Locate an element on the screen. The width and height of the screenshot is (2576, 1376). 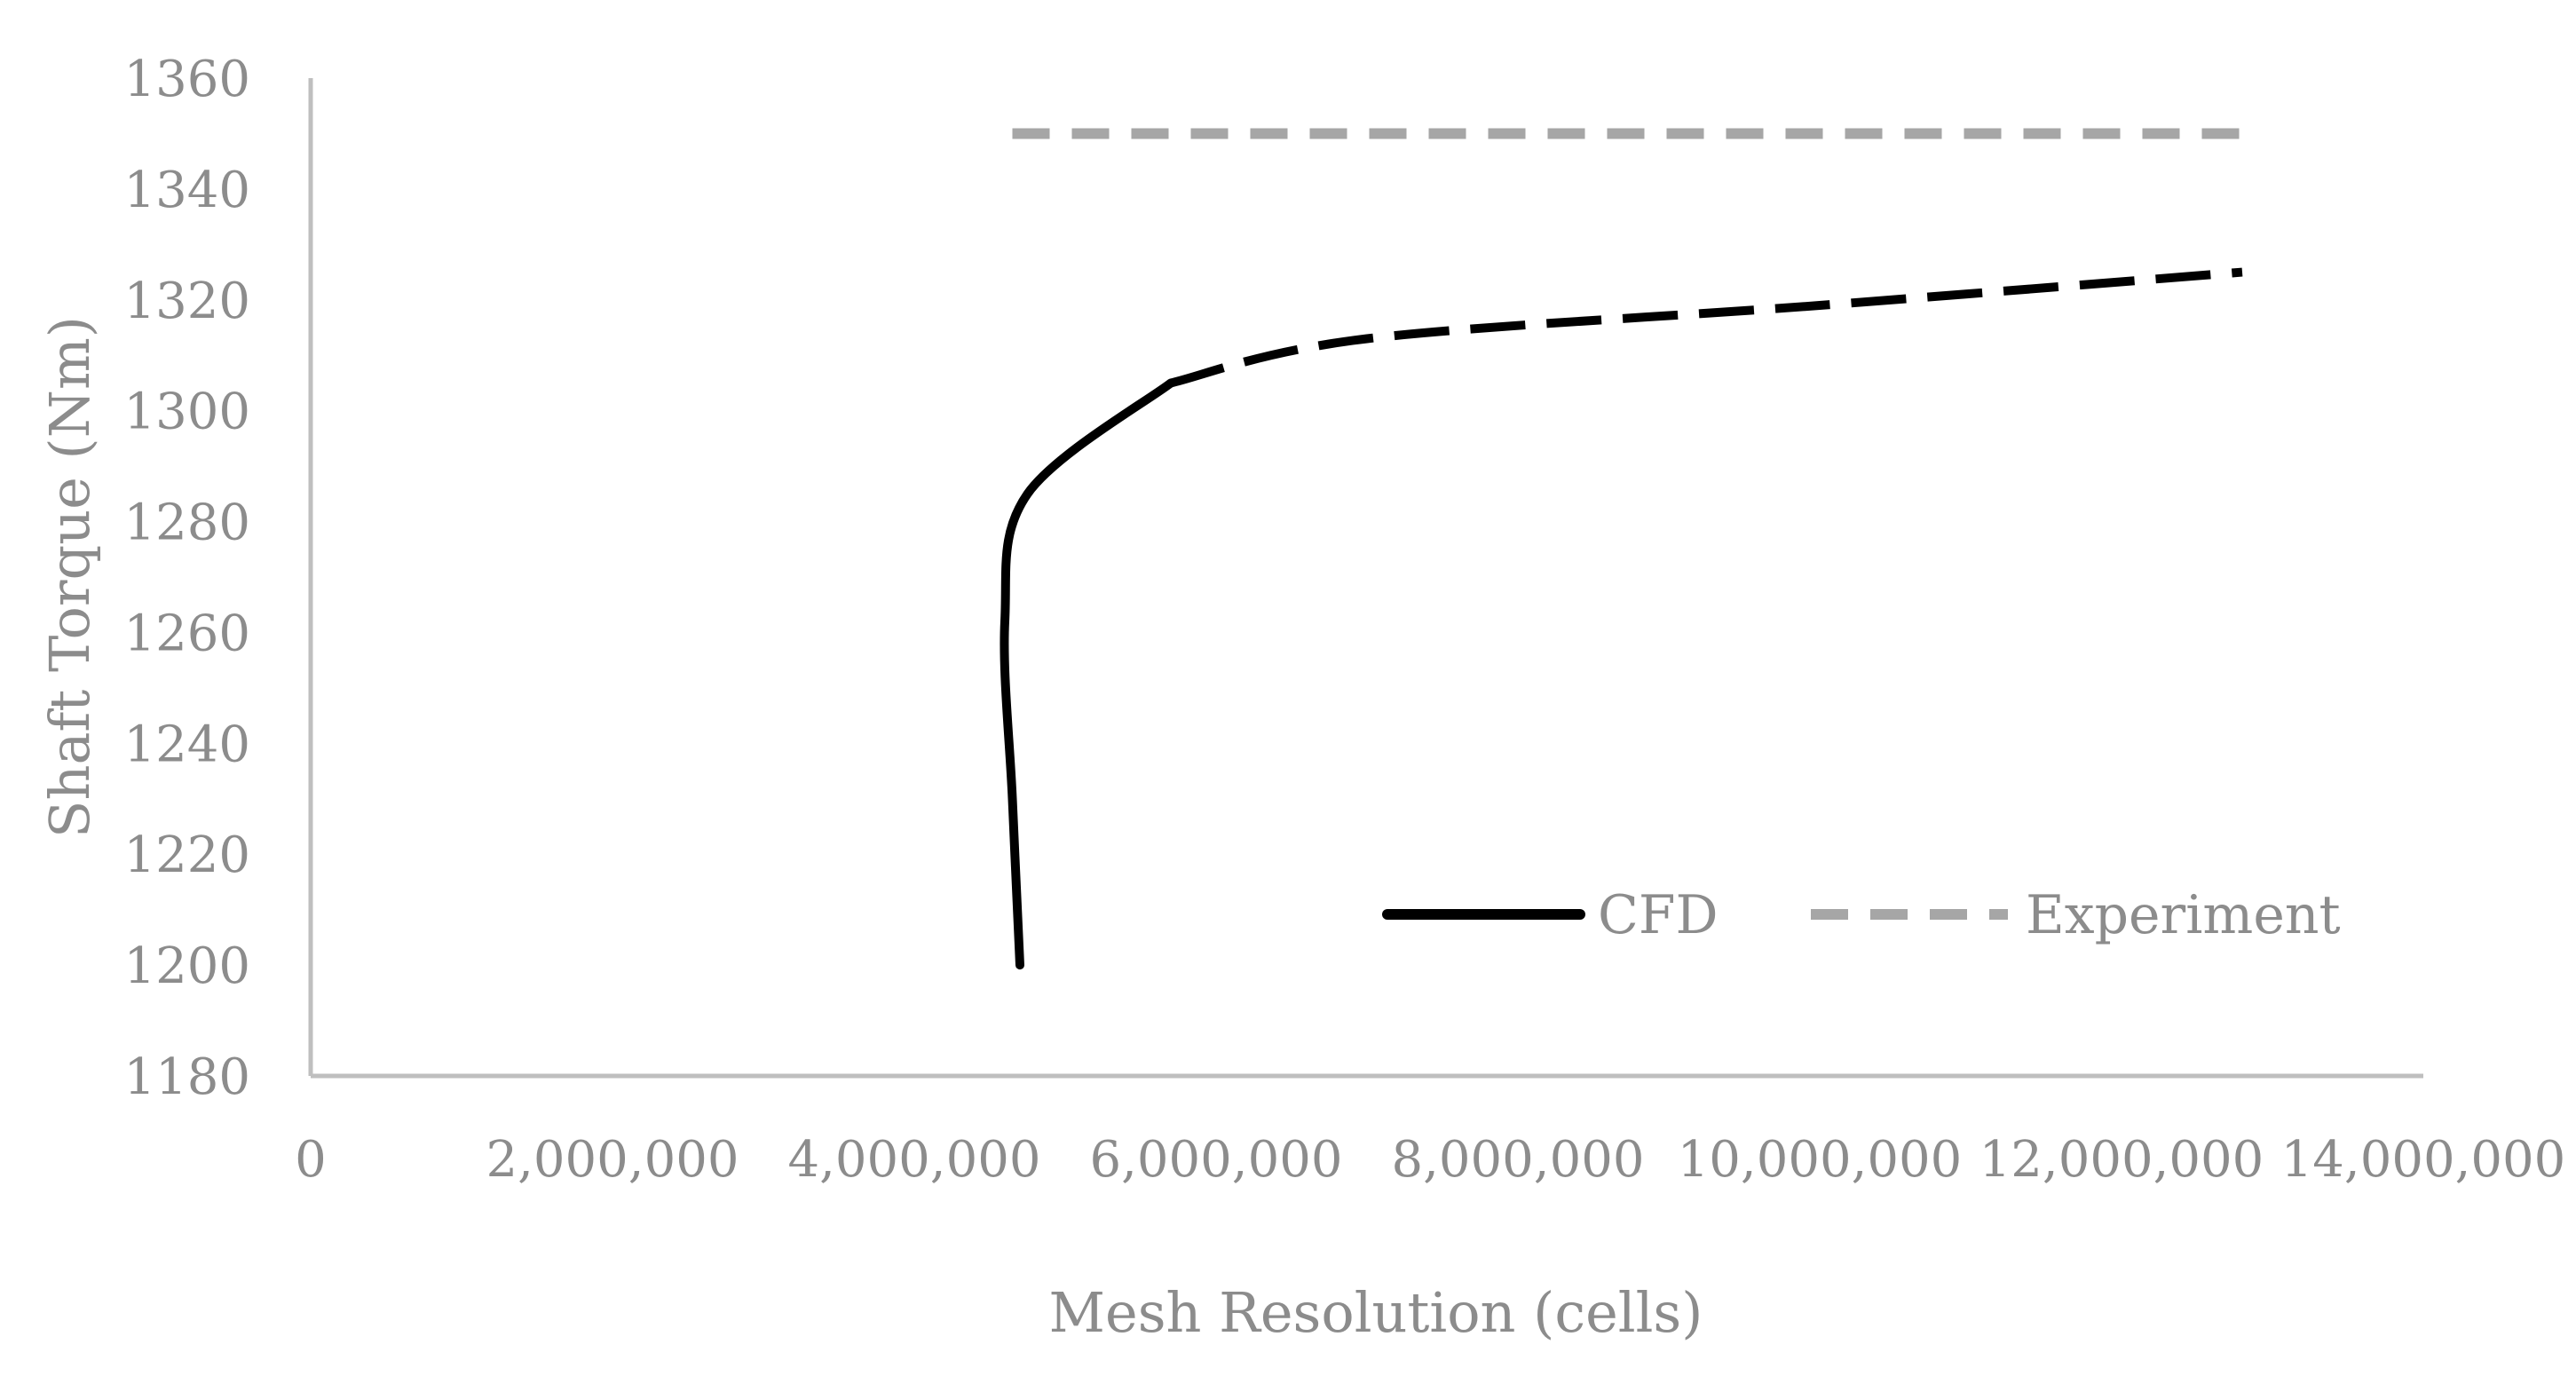
y-tick-label: 1220 is located at coordinates (186, 855).